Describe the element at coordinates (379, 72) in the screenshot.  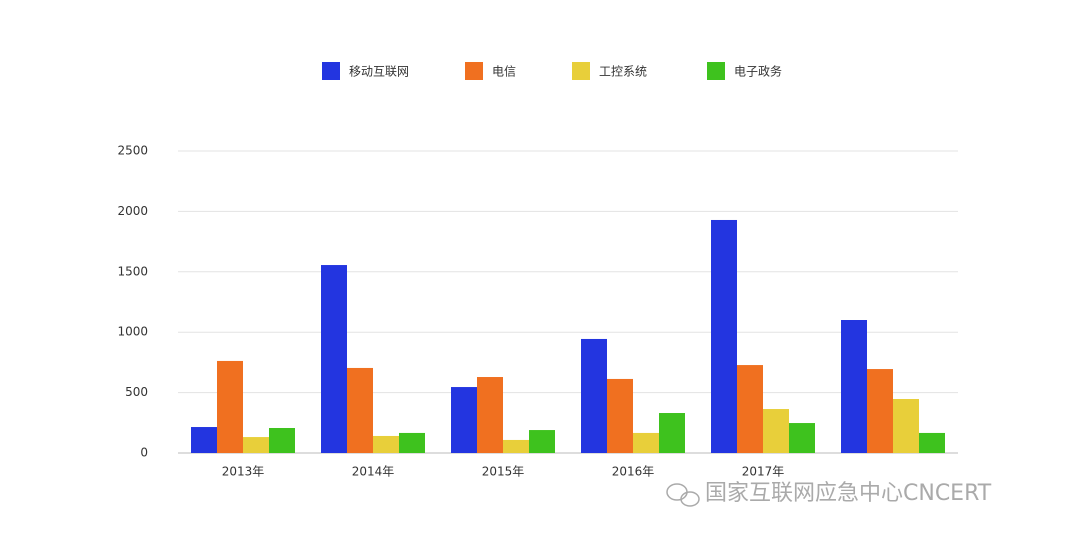
I see `legend-label: 移动互联网` at that location.